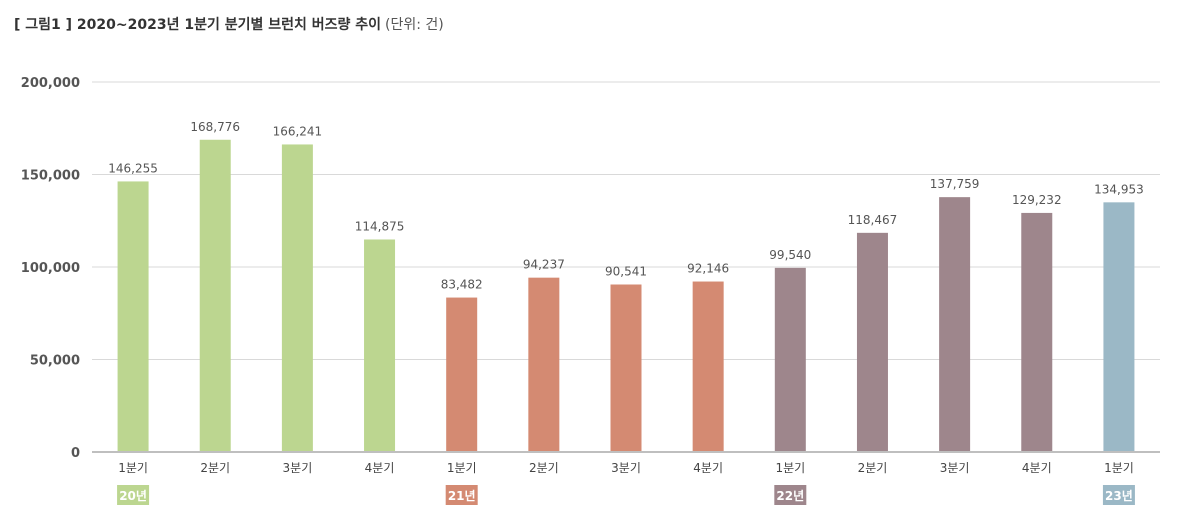 The height and width of the screenshot is (527, 1180). Describe the element at coordinates (708, 269) in the screenshot. I see `data-label: 92,146` at that location.